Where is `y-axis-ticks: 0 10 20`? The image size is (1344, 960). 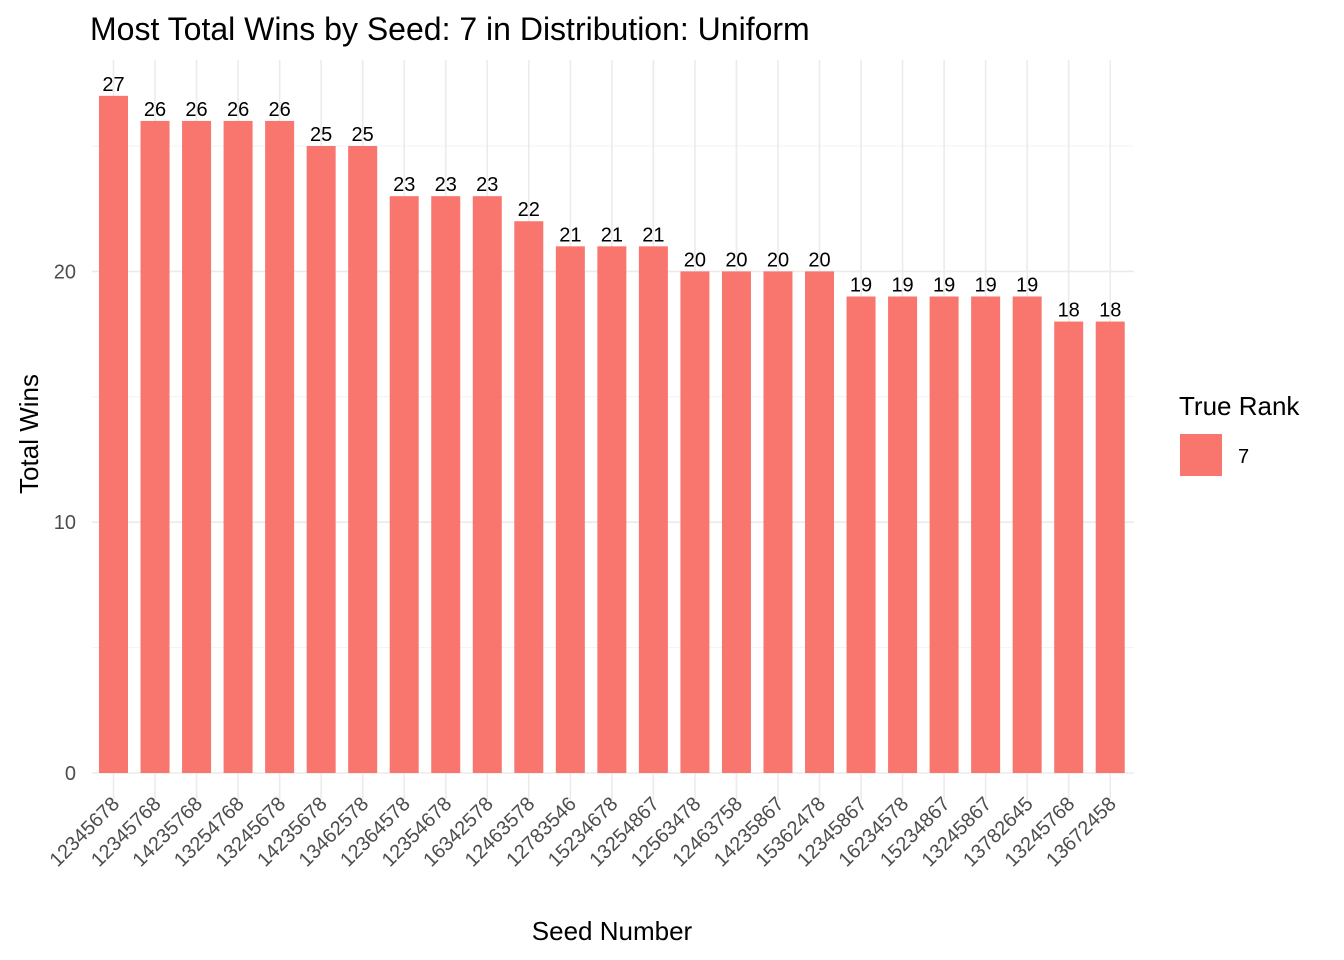
y-axis-ticks: 0 10 20 is located at coordinates (65, 523).